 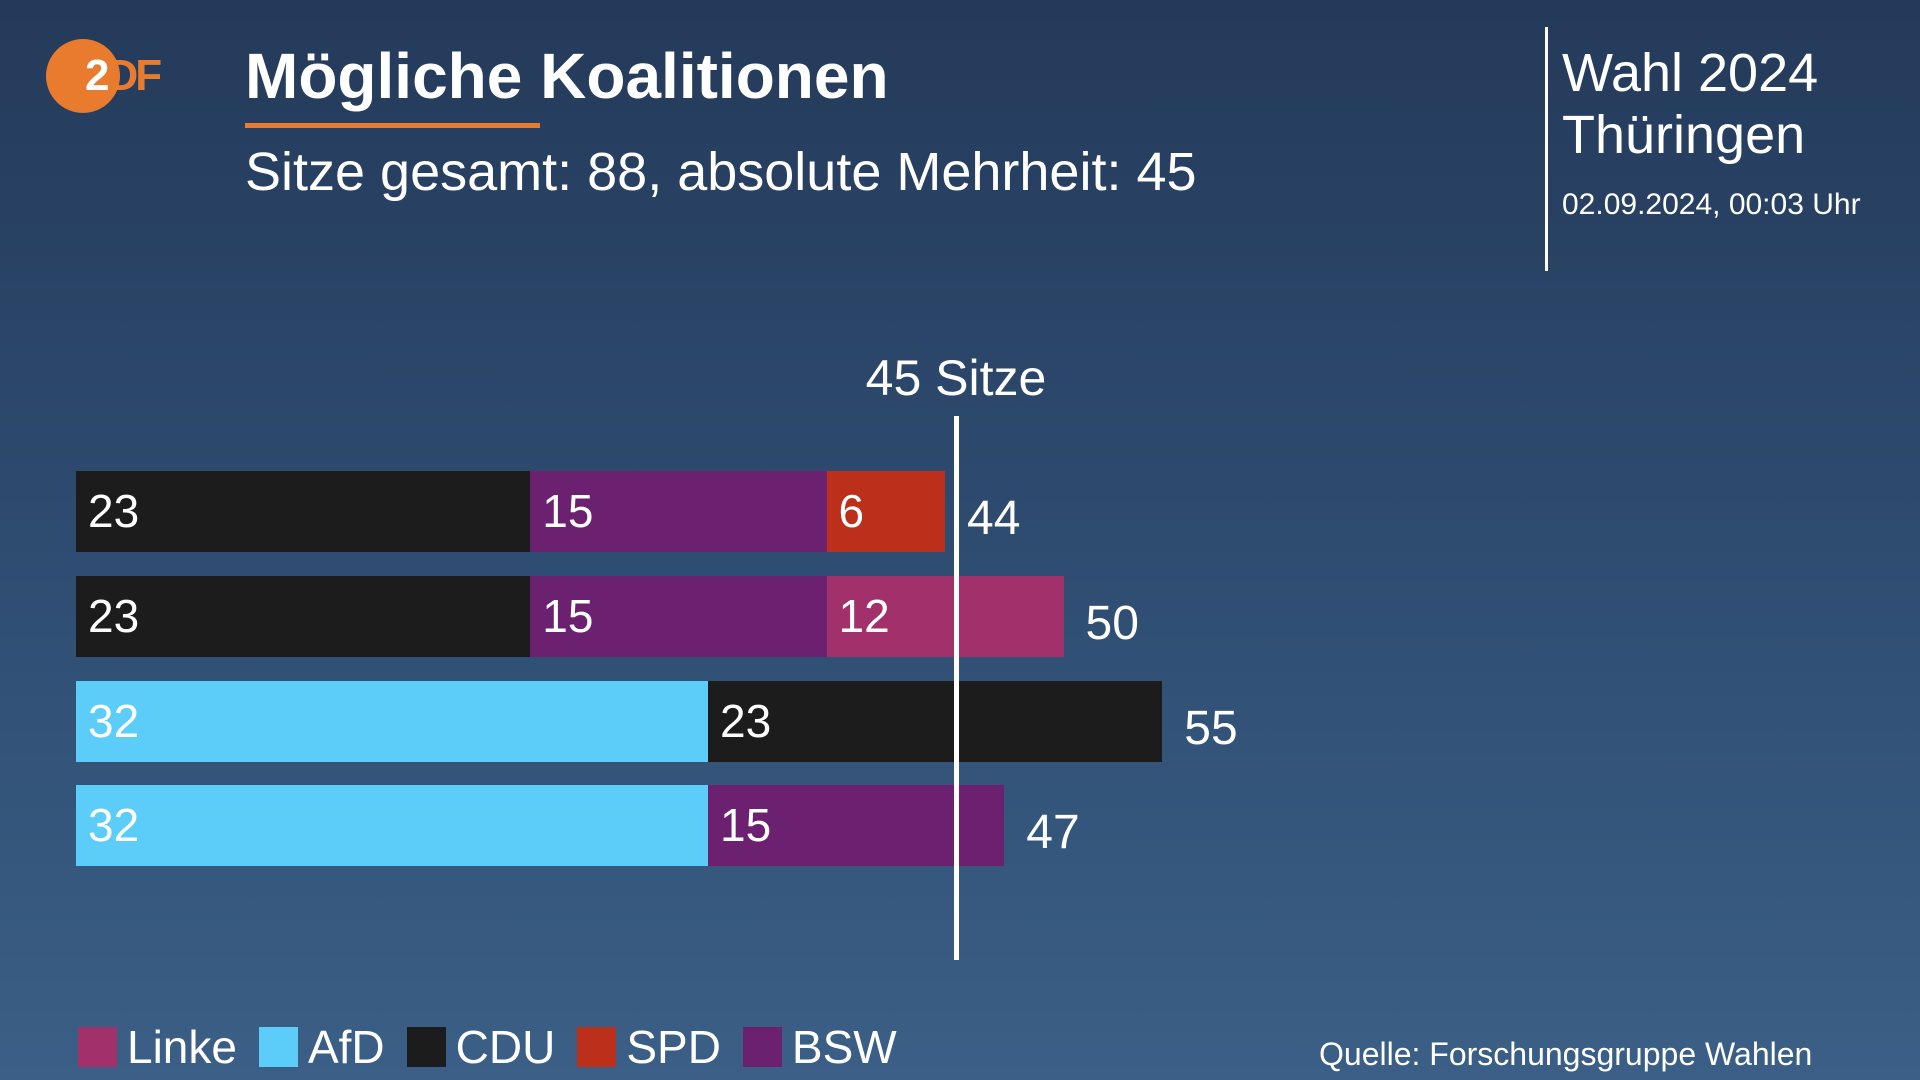 I want to click on logo-letter-2: 2, so click(x=97, y=75).